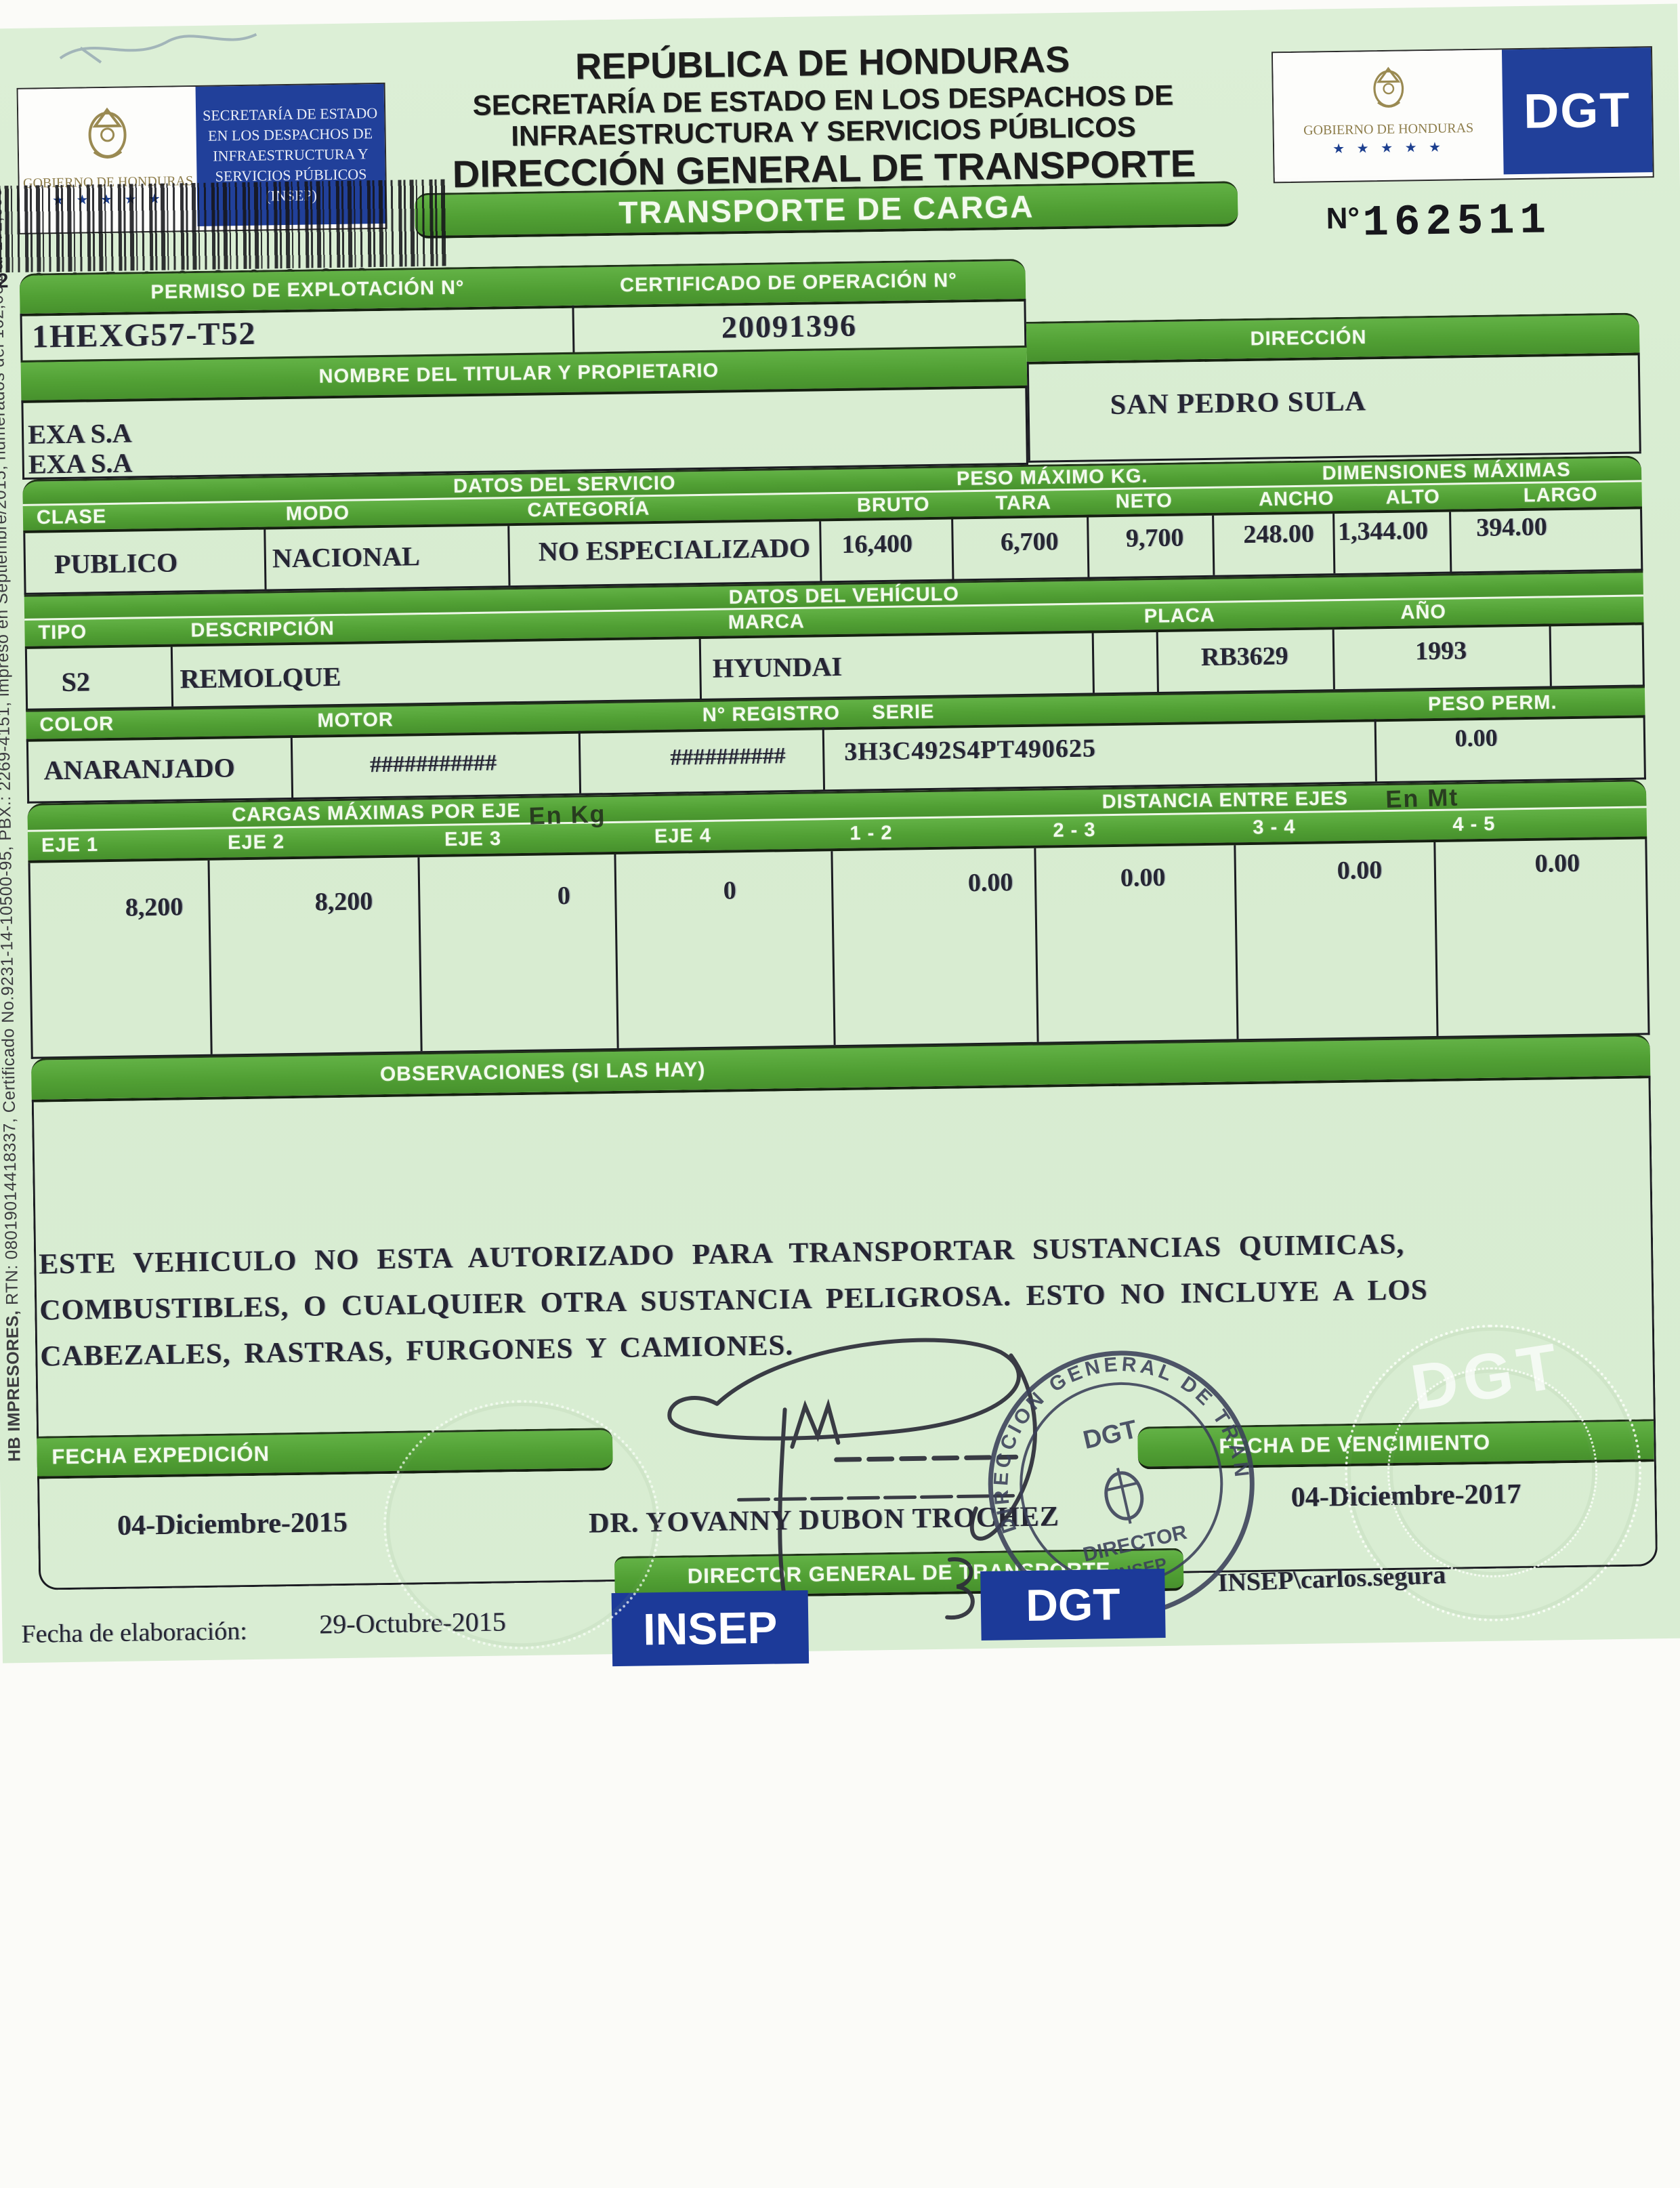  Describe the element at coordinates (852, 1493) in the screenshot. I see `signature` at that location.